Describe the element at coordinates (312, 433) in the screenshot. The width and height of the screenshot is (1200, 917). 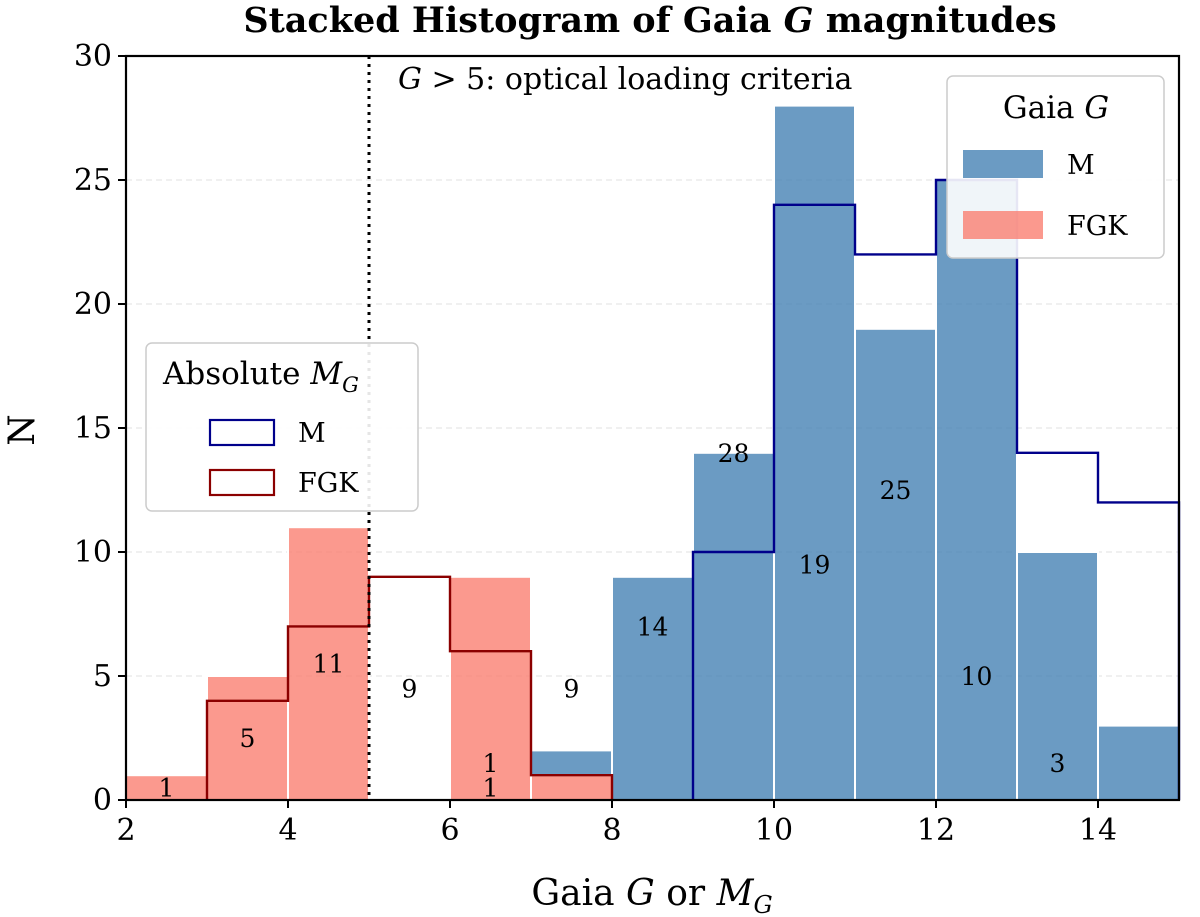
I see `legend-absolute-m-label: M` at that location.